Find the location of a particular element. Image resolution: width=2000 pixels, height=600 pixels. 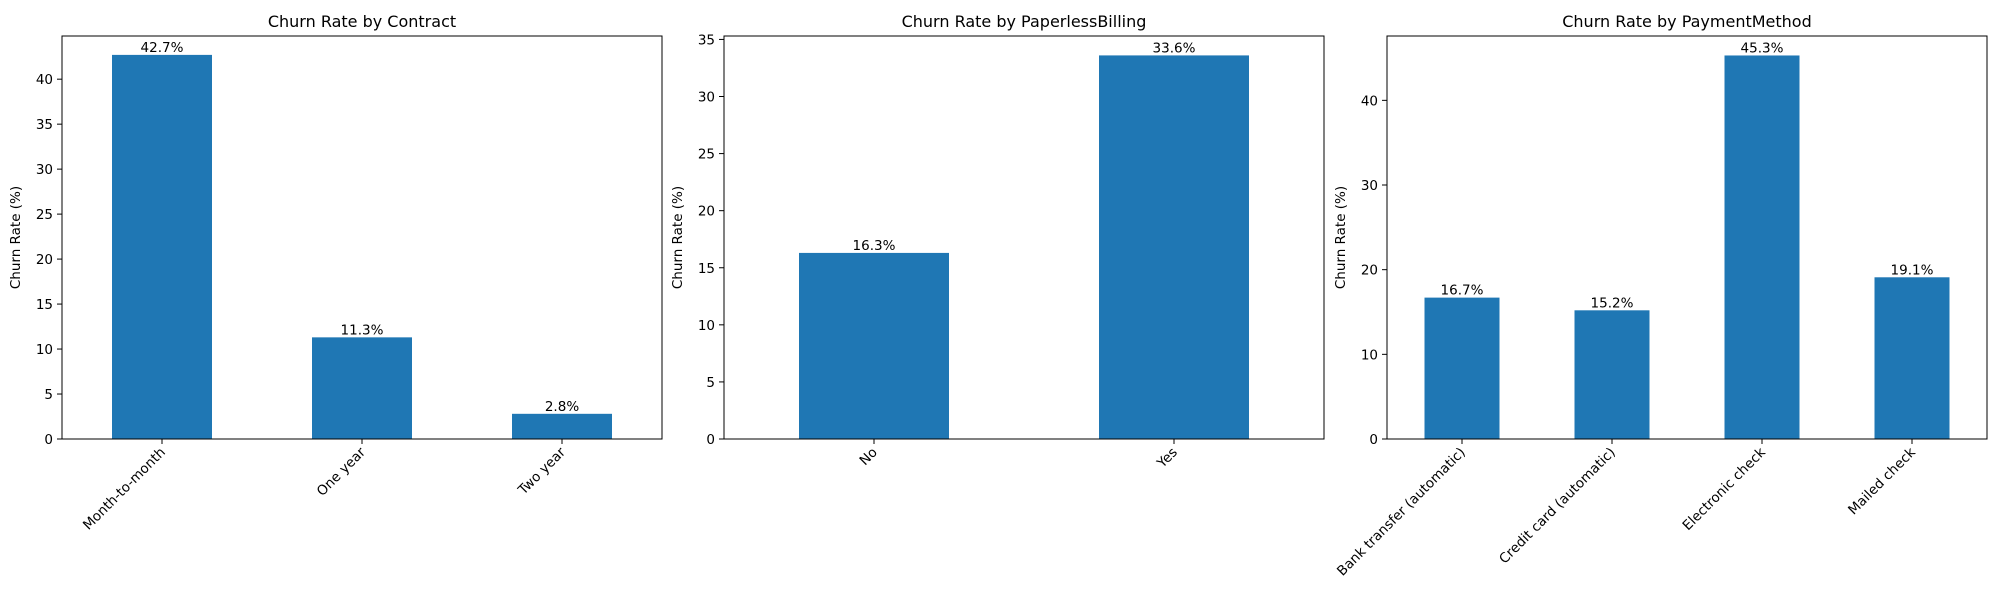

bar-value-label: 33.6% is located at coordinates (1174, 48).